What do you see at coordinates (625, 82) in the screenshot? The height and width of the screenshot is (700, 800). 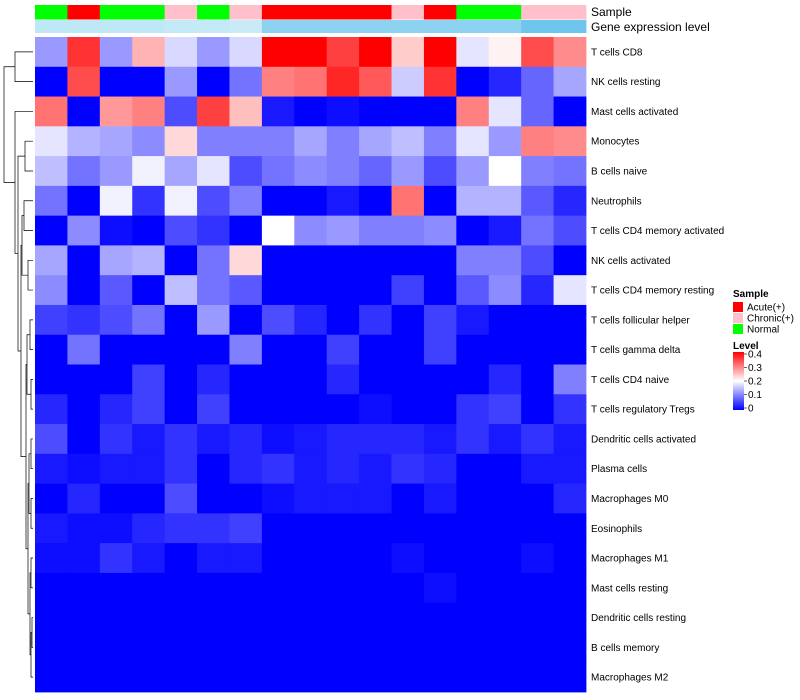 I see `row-label: NK cells resting` at bounding box center [625, 82].